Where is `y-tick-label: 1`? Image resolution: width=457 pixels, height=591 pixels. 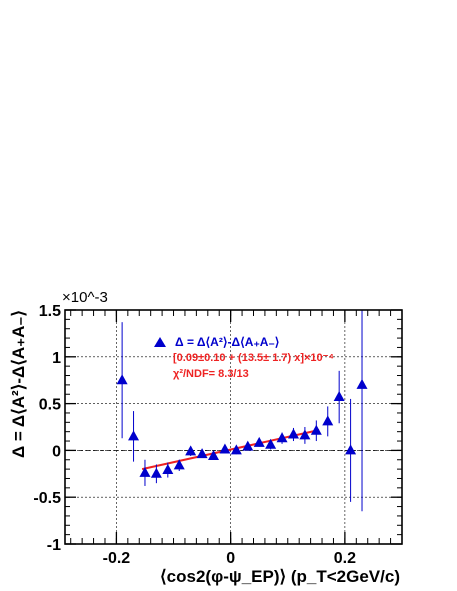
y-tick-label: 1 is located at coordinates (56, 358).